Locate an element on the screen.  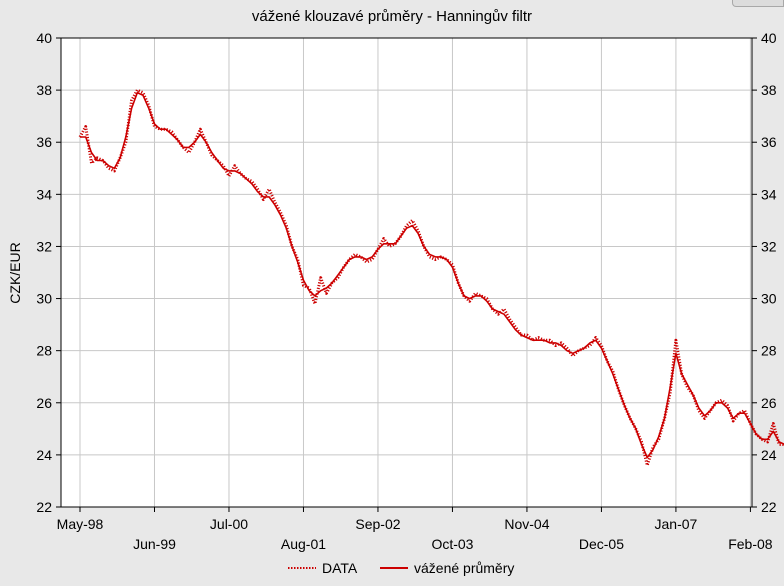
x-tick-label: Jun-99 is located at coordinates (154, 544).